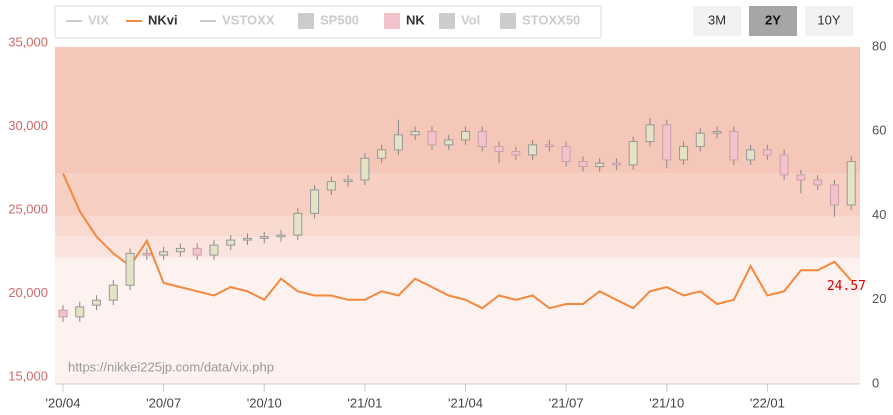 Image resolution: width=893 pixels, height=415 pixels. What do you see at coordinates (28, 375) in the screenshot?
I see `y-tick-label: 15,000` at bounding box center [28, 375].